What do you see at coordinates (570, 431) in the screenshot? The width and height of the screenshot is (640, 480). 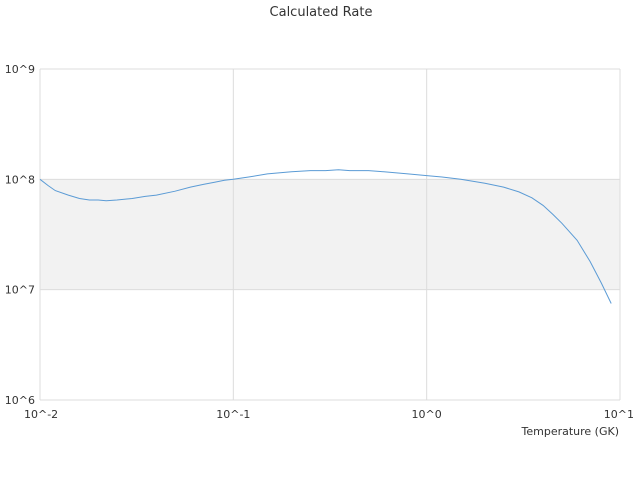 I see `x-axis-label: Temperature (GK)` at bounding box center [570, 431].